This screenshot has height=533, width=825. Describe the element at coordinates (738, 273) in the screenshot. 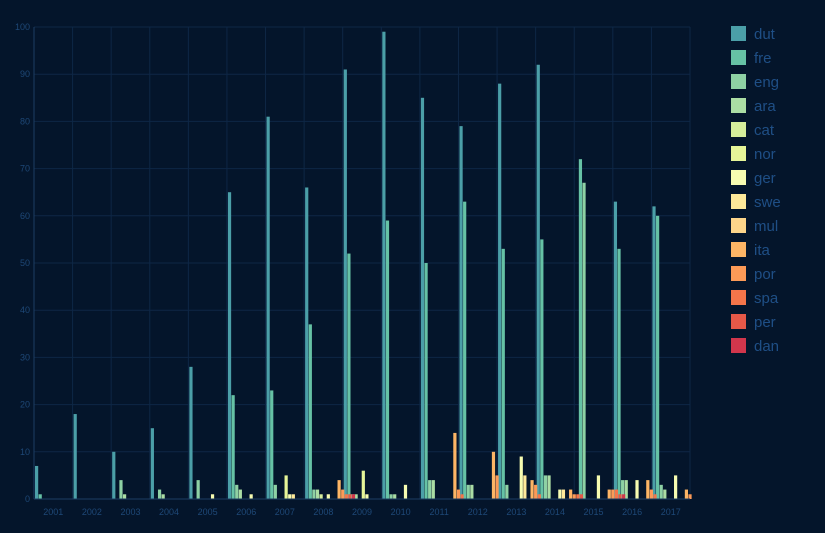

I see `legend-swatch-por` at that location.